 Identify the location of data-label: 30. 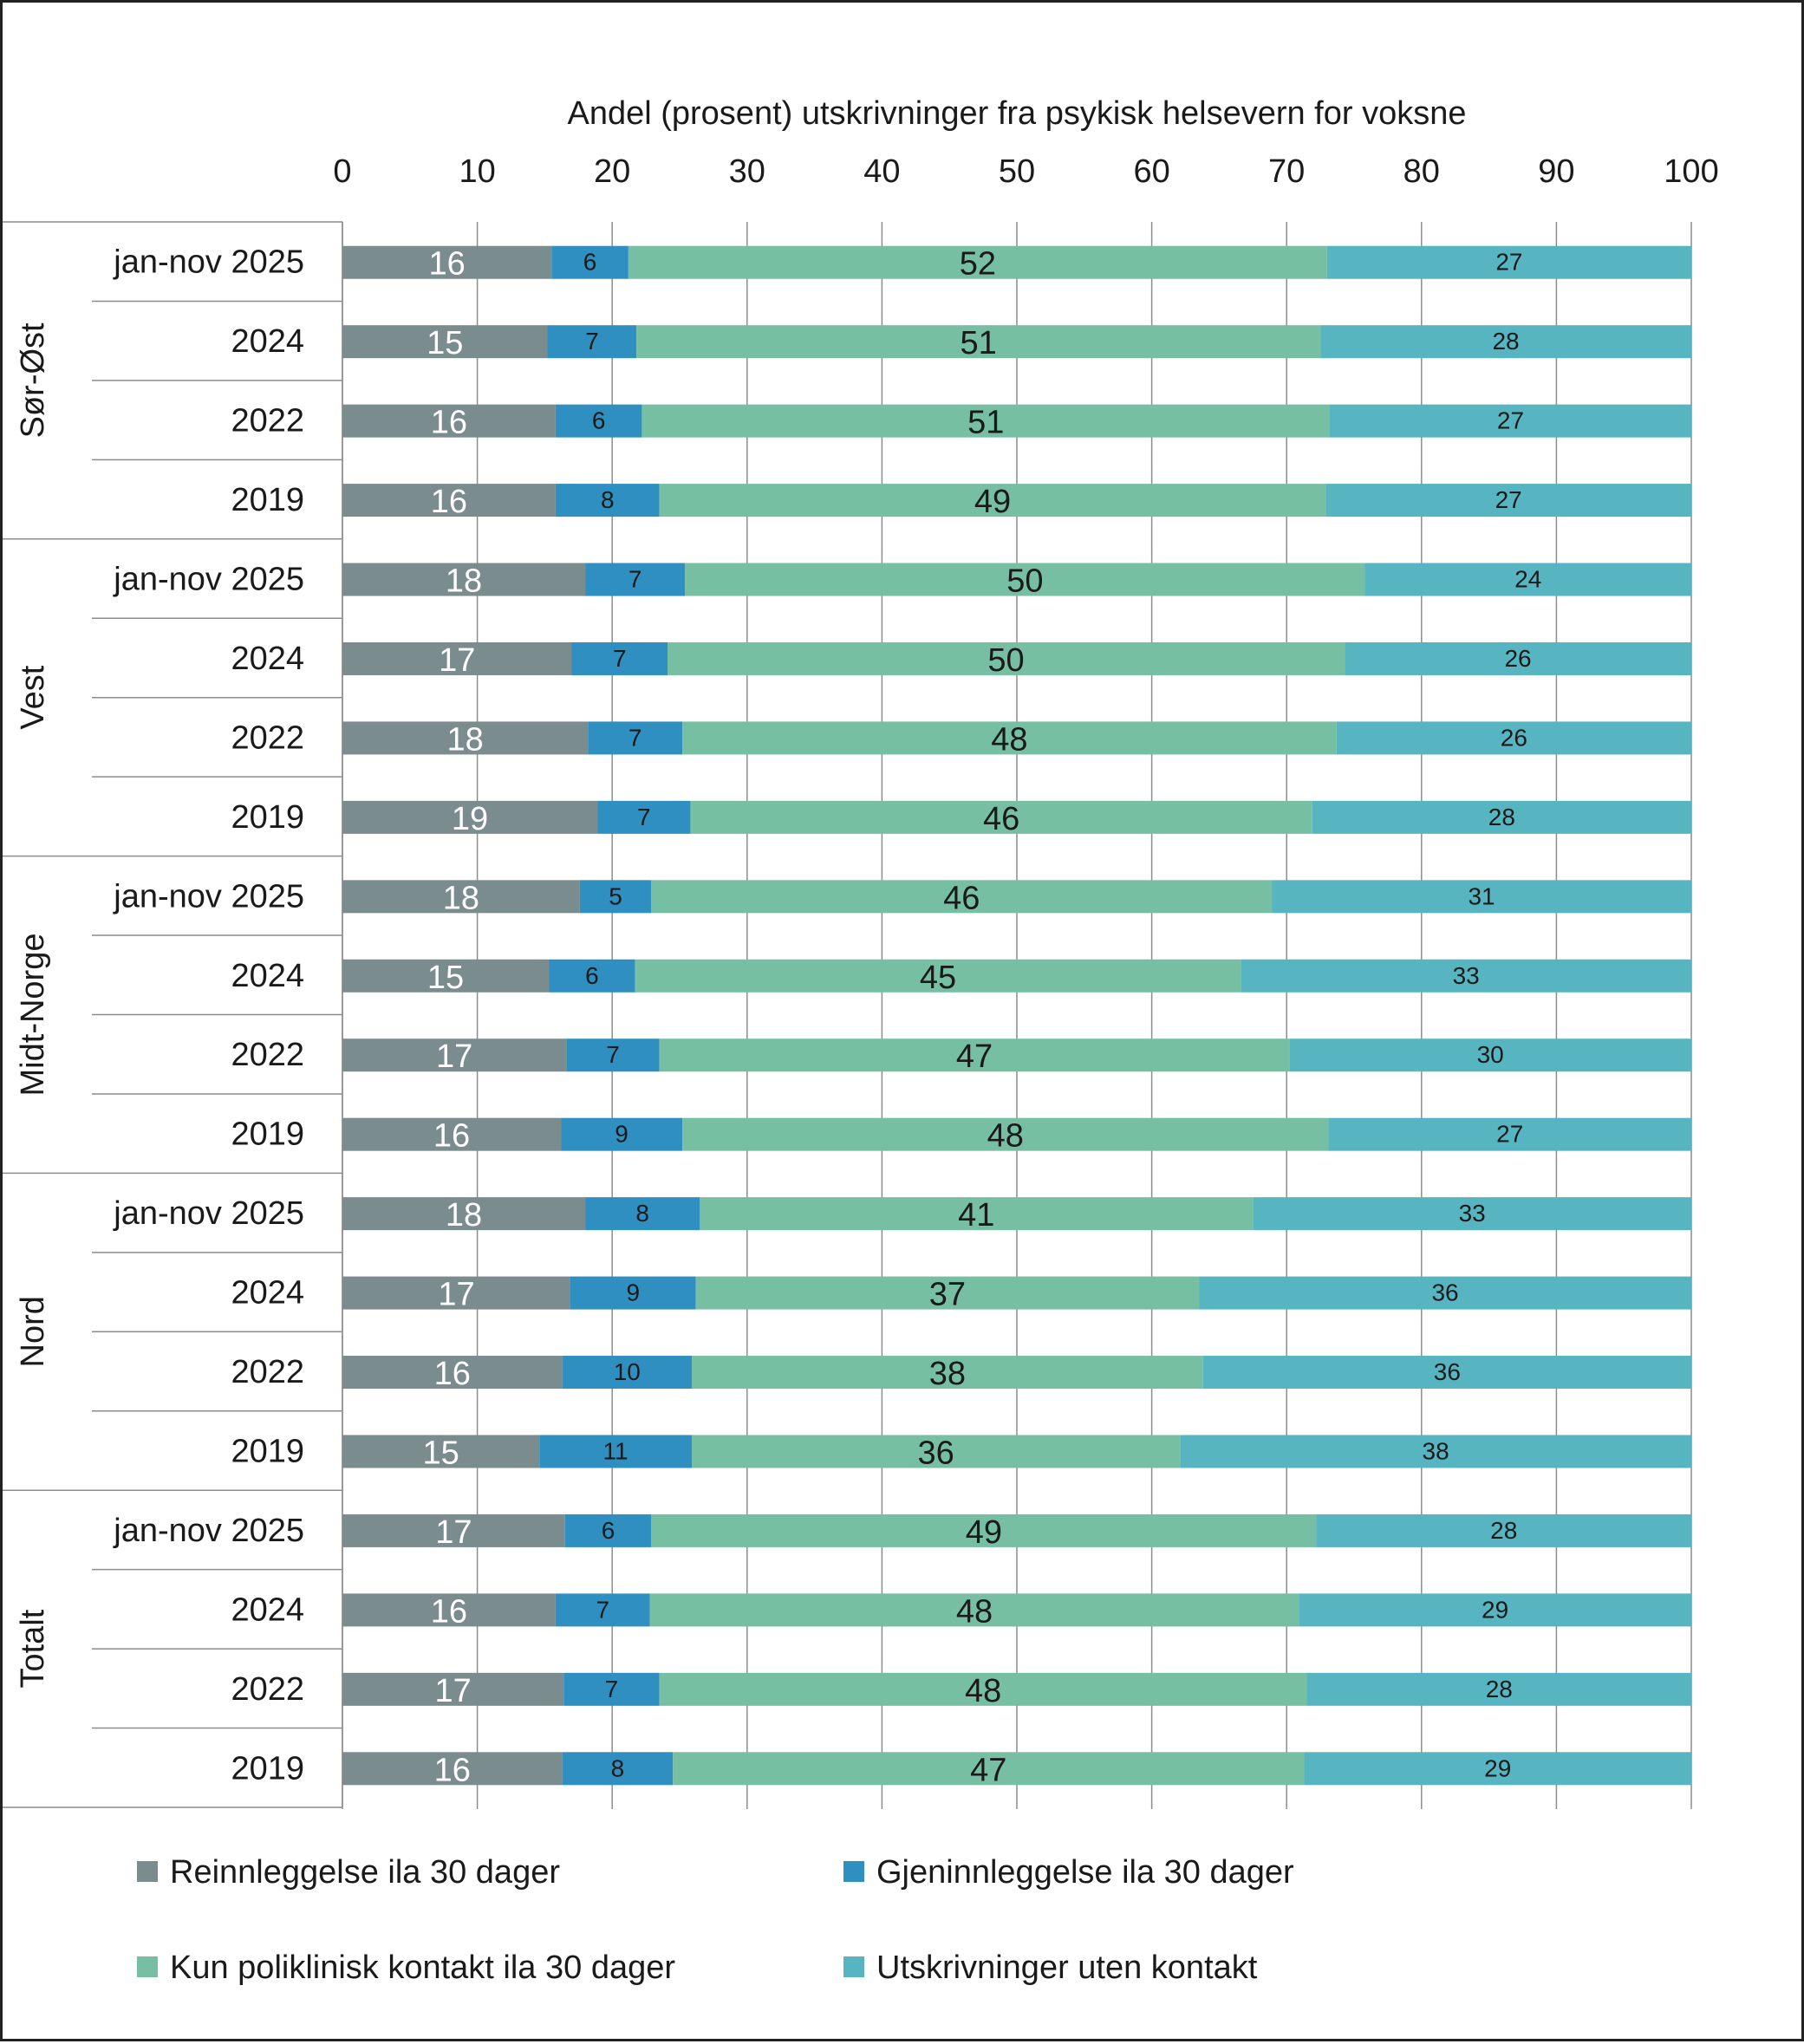
(1490, 1054).